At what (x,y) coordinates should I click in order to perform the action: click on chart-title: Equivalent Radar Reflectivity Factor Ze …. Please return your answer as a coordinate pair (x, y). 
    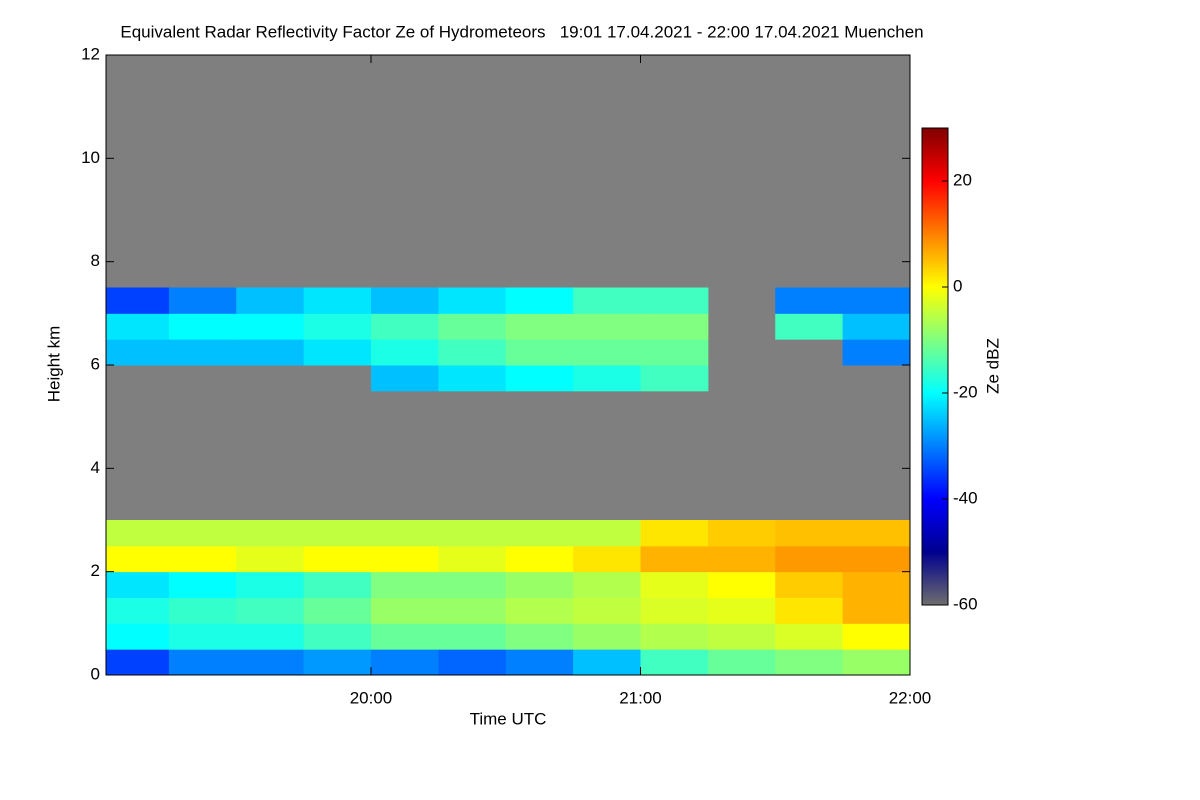
    Looking at the image, I should click on (521, 31).